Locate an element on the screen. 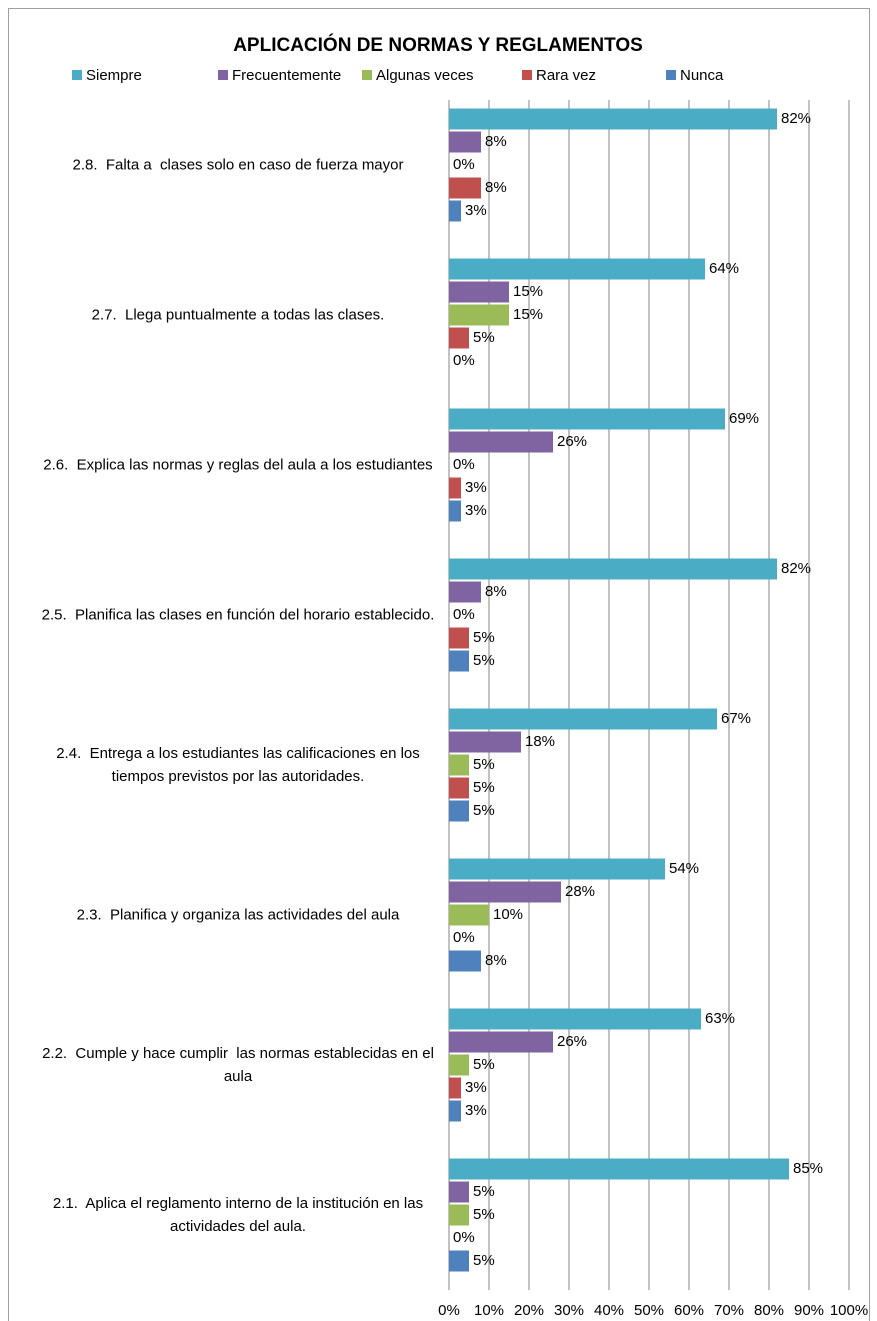 This screenshot has width=877, height=1321. value-label: 67% is located at coordinates (736, 718).